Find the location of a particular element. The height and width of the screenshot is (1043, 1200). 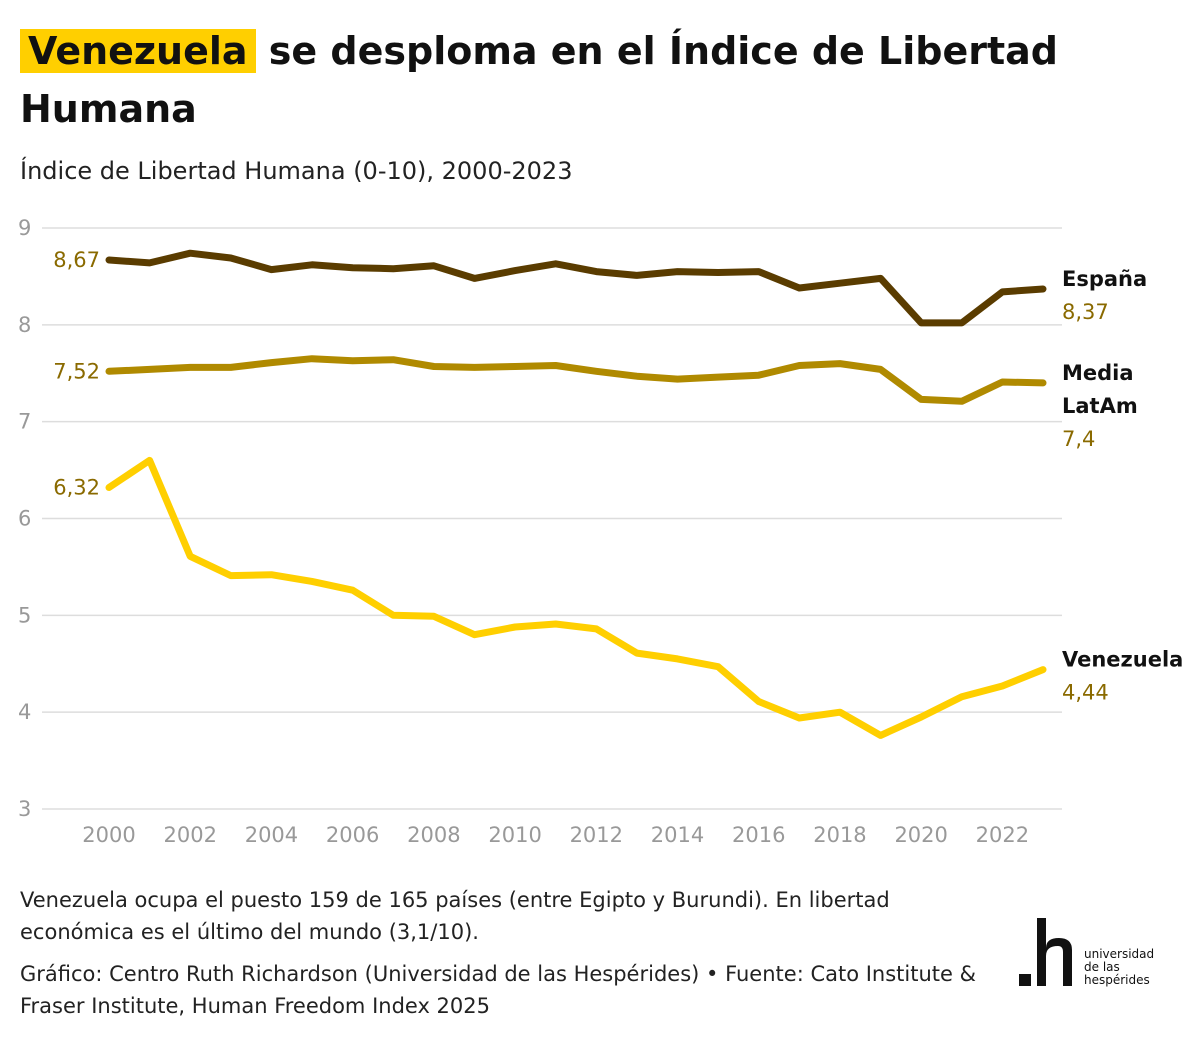

y-tick-label-4: 4 is located at coordinates (24, 712).